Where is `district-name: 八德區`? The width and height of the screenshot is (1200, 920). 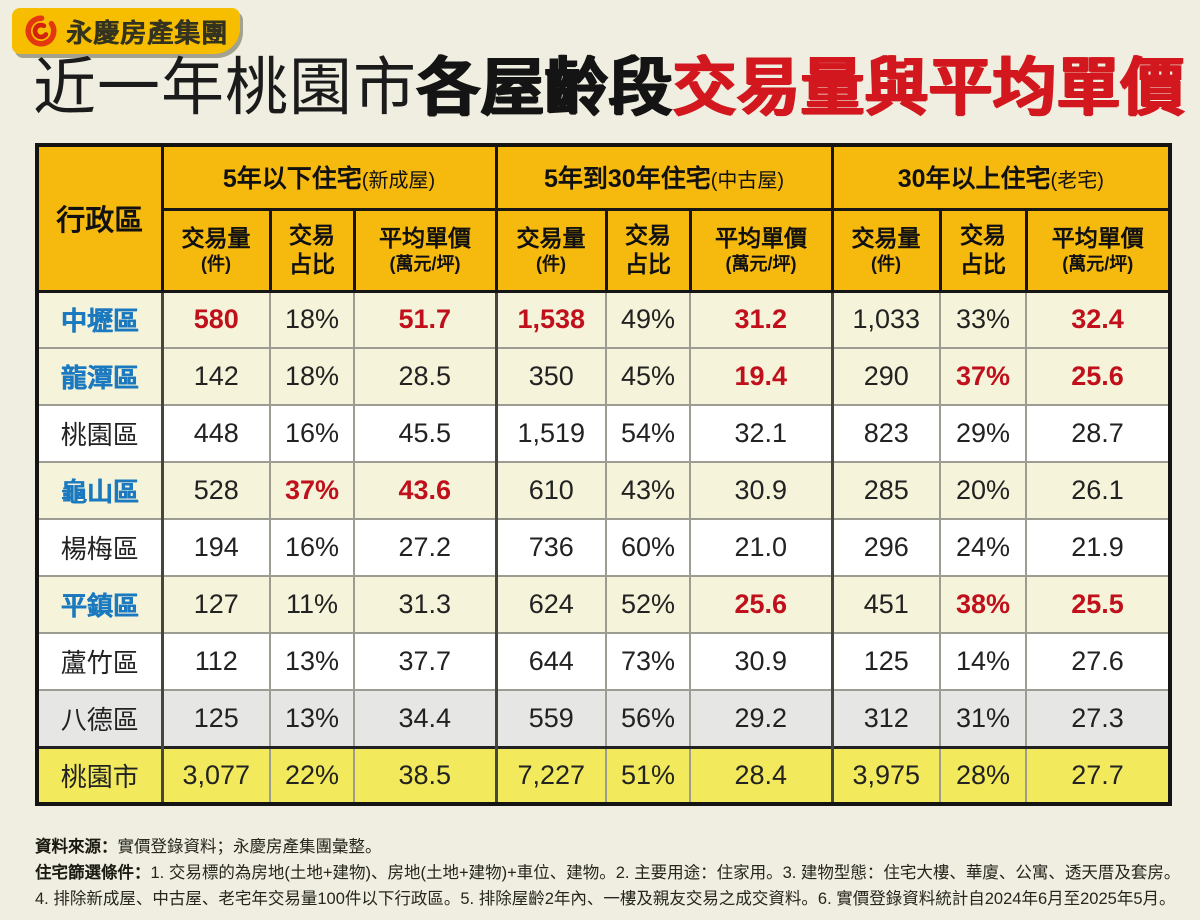
district-name: 八德區 is located at coordinates (99, 718).